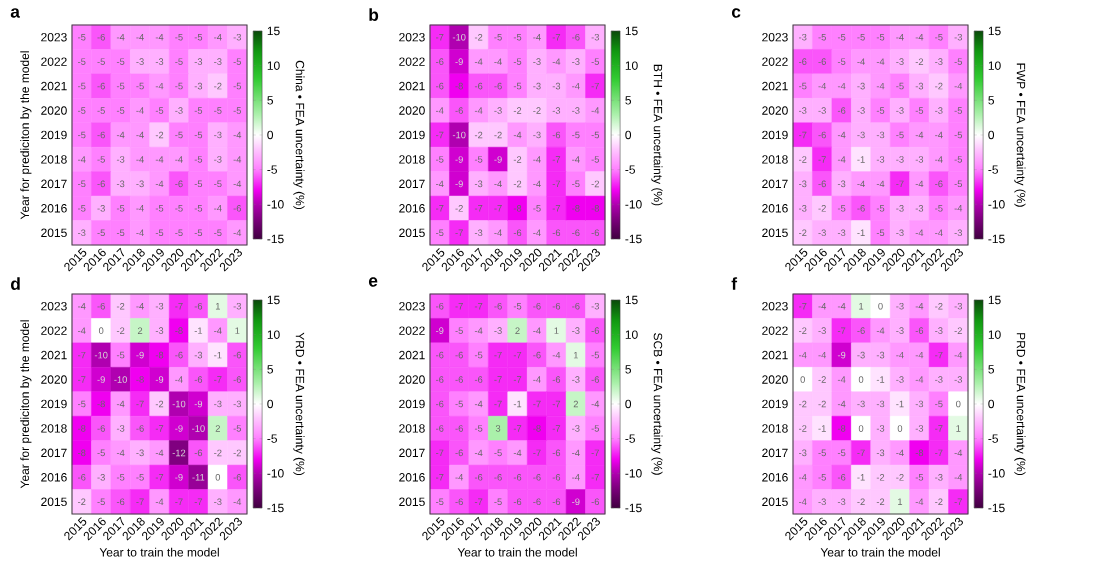 The image size is (1099, 572). What do you see at coordinates (775, 306) in the screenshot?
I see `y-tick-label: 2023` at bounding box center [775, 306].